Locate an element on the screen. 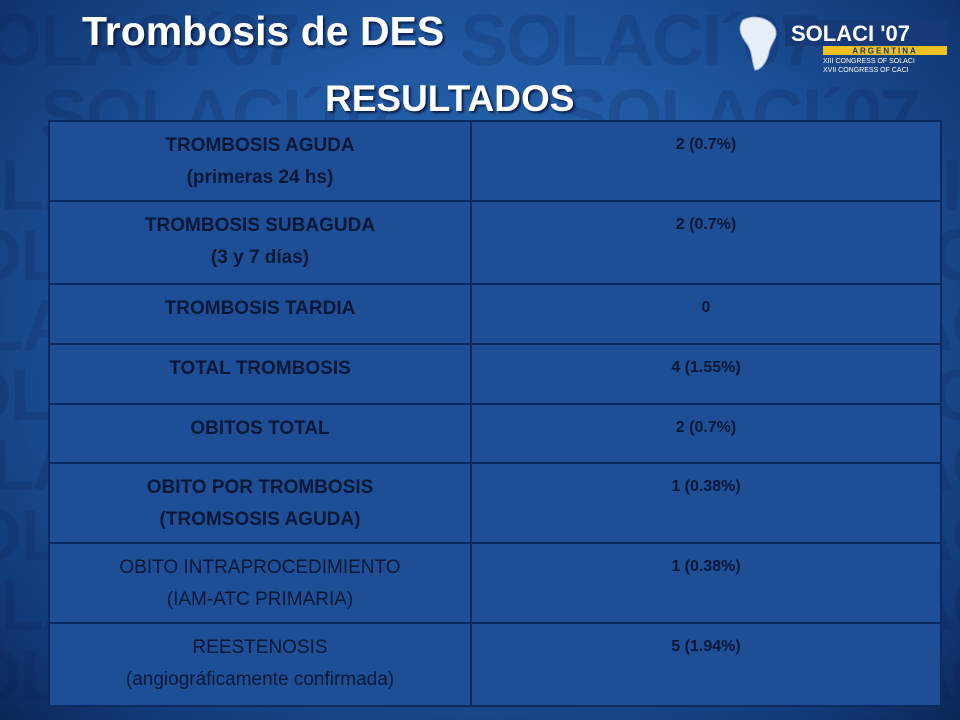 This screenshot has height=720, width=960. slide-title: Trombosis de DES is located at coordinates (263, 31).